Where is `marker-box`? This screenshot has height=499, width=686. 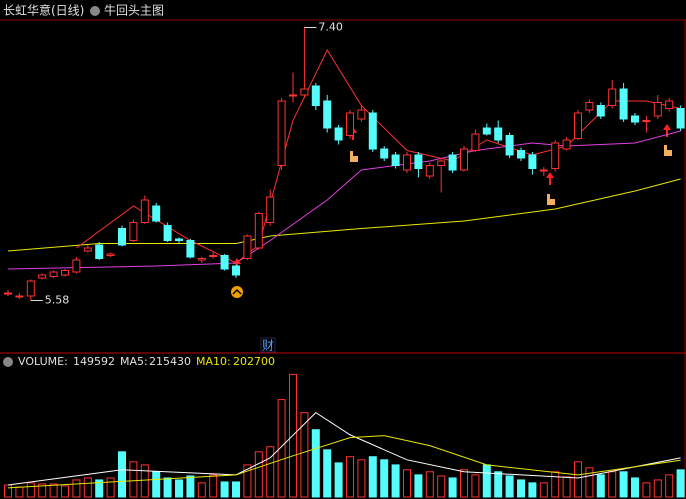 marker-box is located at coordinates (268, 345).